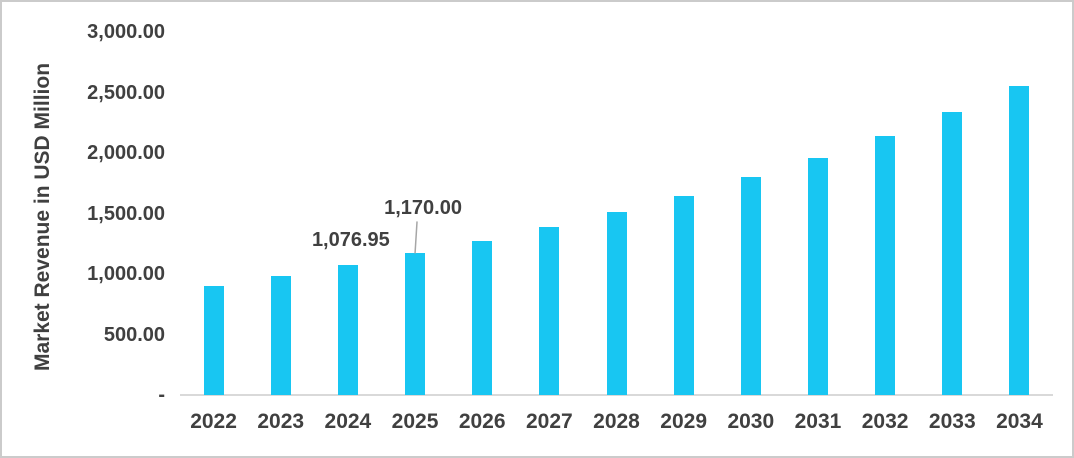 This screenshot has height=458, width=1074. What do you see at coordinates (281, 421) in the screenshot?
I see `x-tick-label-2023: 2023` at bounding box center [281, 421].